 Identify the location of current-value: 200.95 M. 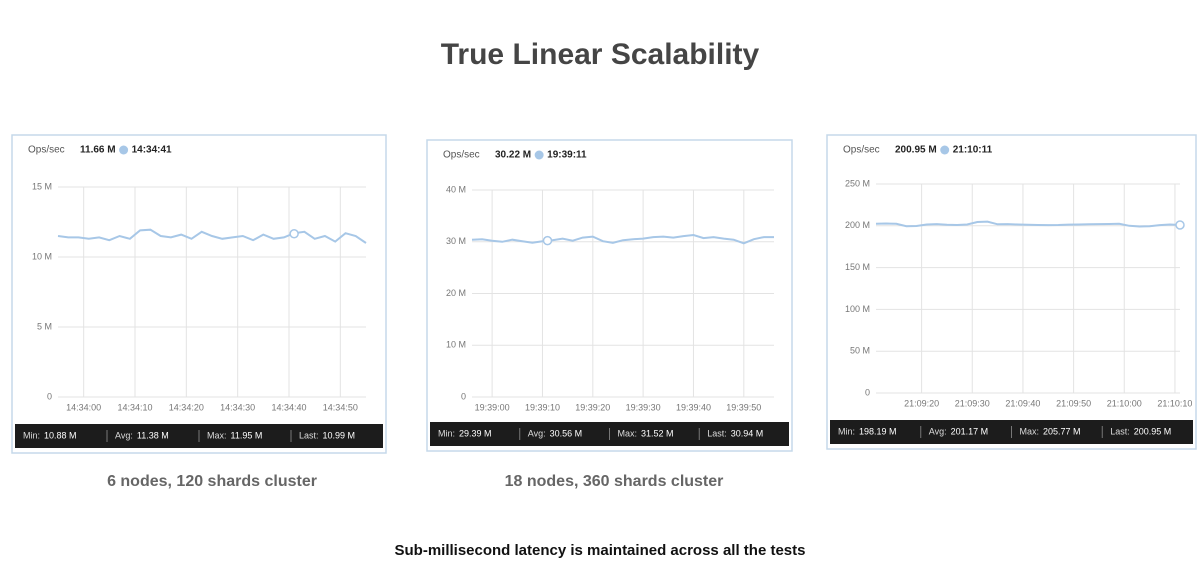
(916, 150).